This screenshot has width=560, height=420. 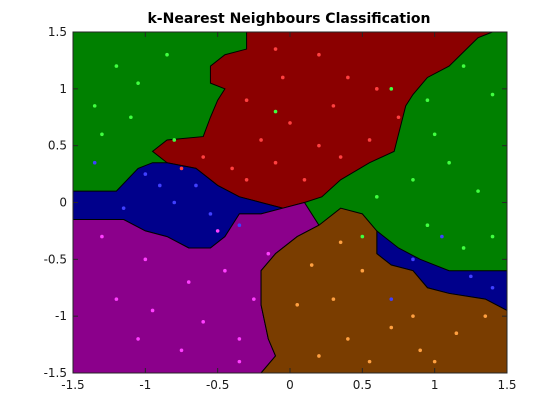 What do you see at coordinates (290, 385) in the screenshot?
I see `x-tick-label: 0` at bounding box center [290, 385].